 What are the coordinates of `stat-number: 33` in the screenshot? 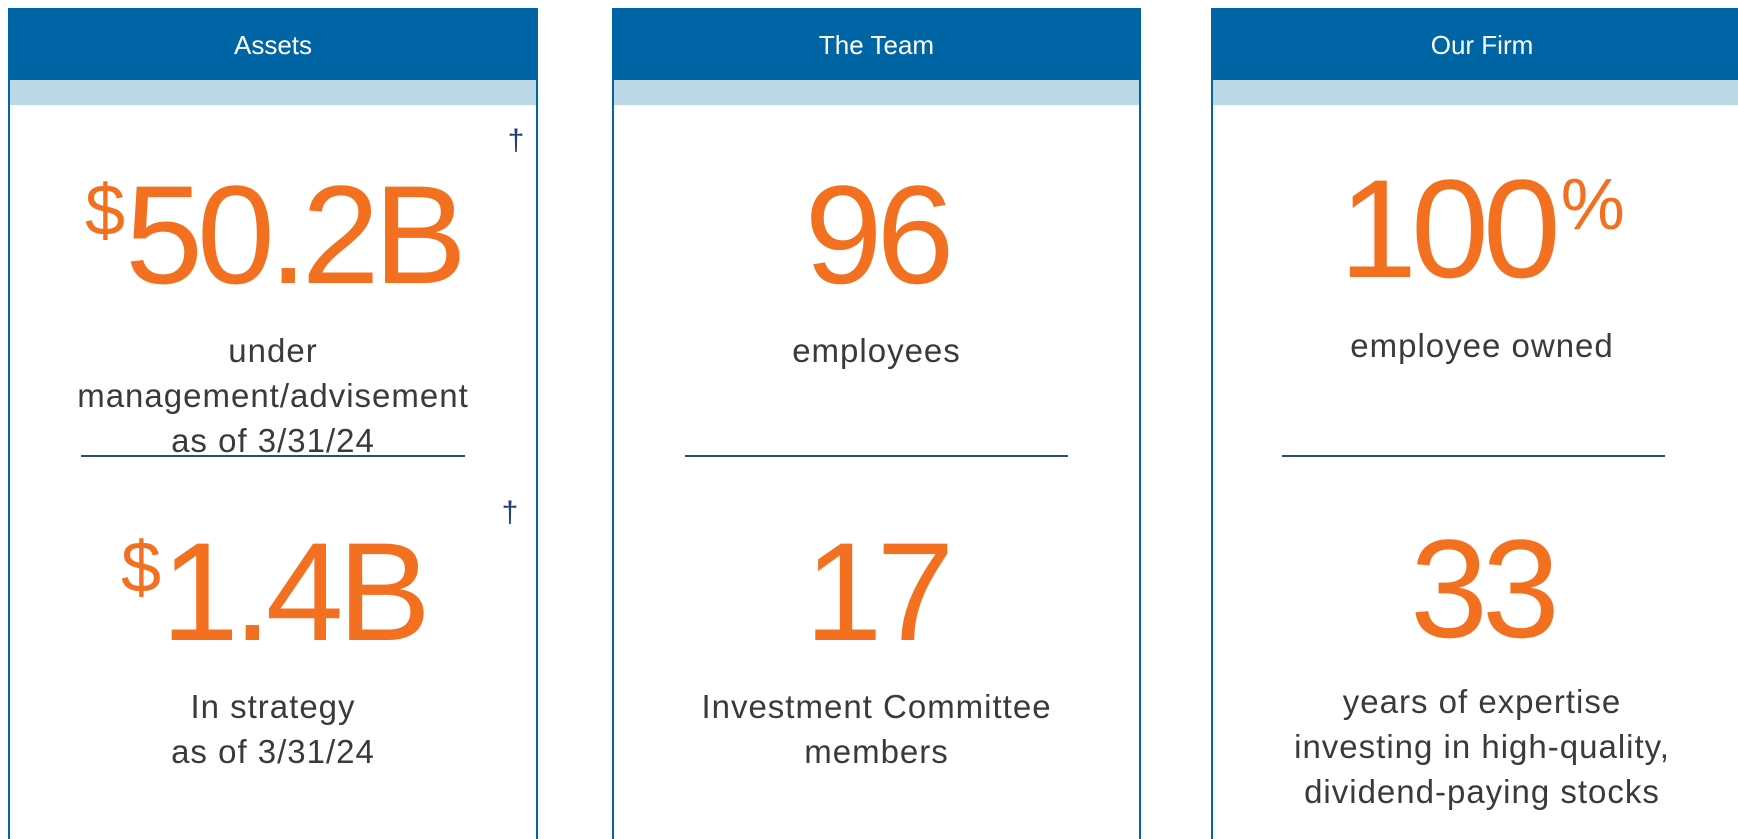 It's located at (1482, 588).